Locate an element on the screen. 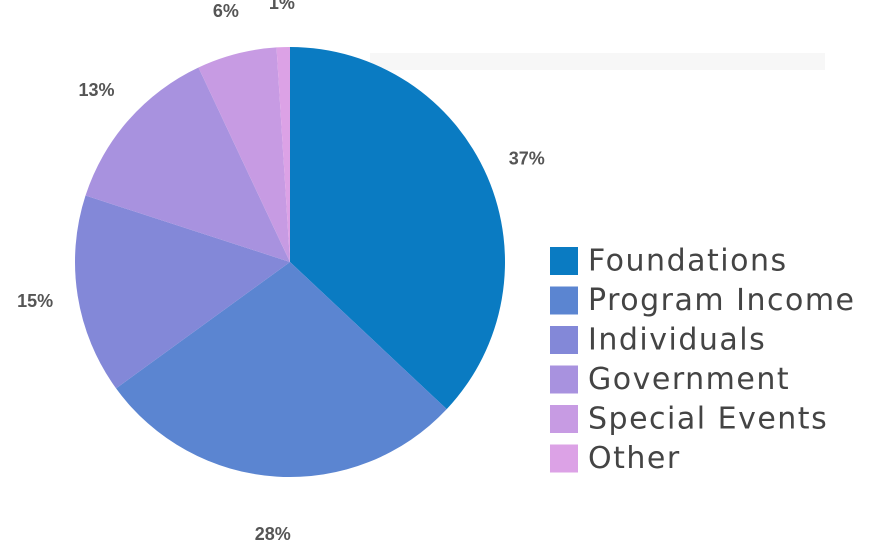  decor-bar is located at coordinates (597, 61).